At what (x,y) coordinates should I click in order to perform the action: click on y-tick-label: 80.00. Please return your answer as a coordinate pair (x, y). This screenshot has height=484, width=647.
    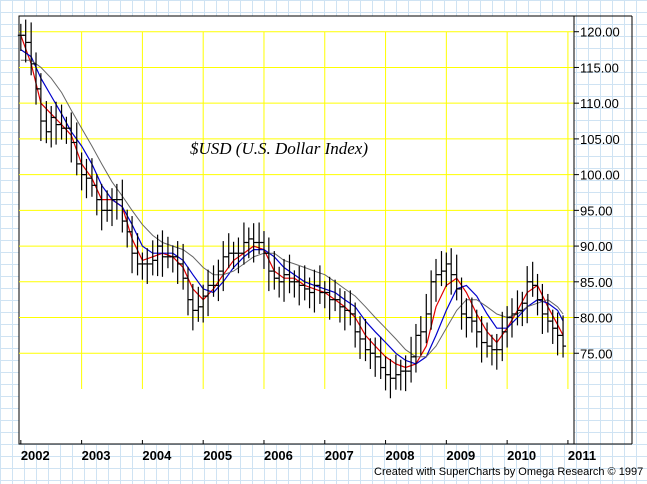
    Looking at the image, I should click on (596, 318).